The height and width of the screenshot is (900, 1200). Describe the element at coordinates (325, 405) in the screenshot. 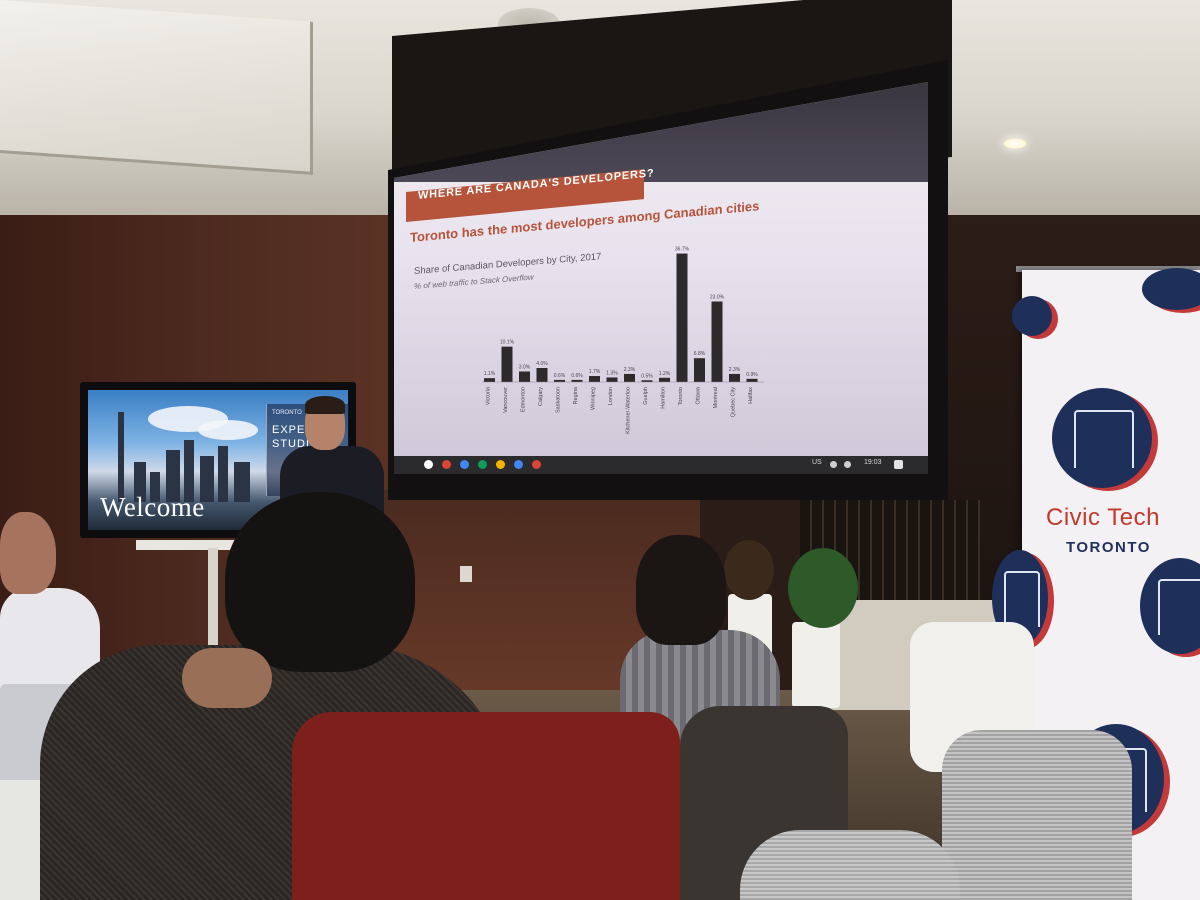

I see `presenter-hair` at that location.